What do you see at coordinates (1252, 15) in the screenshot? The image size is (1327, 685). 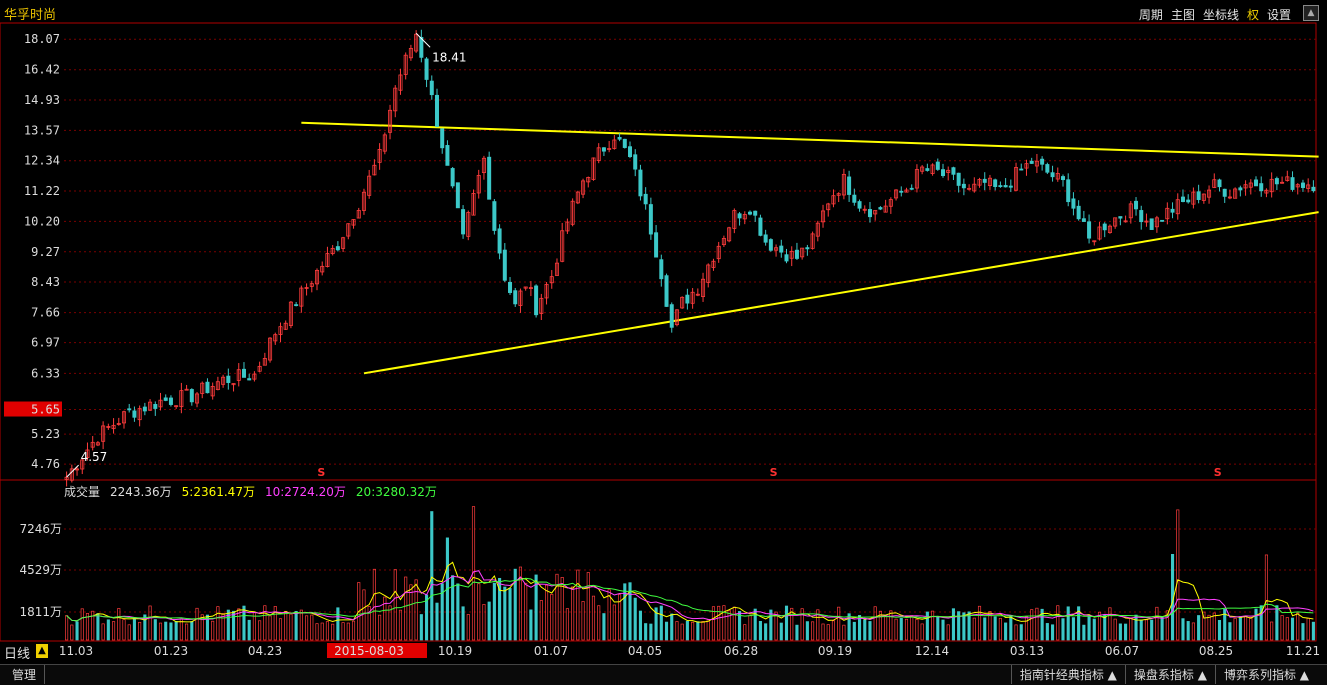 I see `right-adjust-button: 权` at bounding box center [1252, 15].